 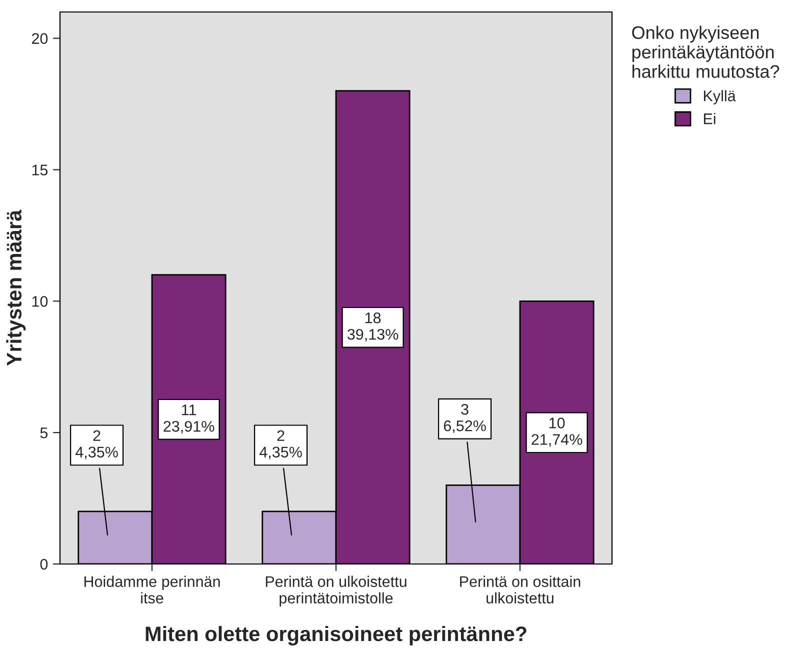 What do you see at coordinates (44, 433) in the screenshot?
I see `y-tick-label: 5` at bounding box center [44, 433].